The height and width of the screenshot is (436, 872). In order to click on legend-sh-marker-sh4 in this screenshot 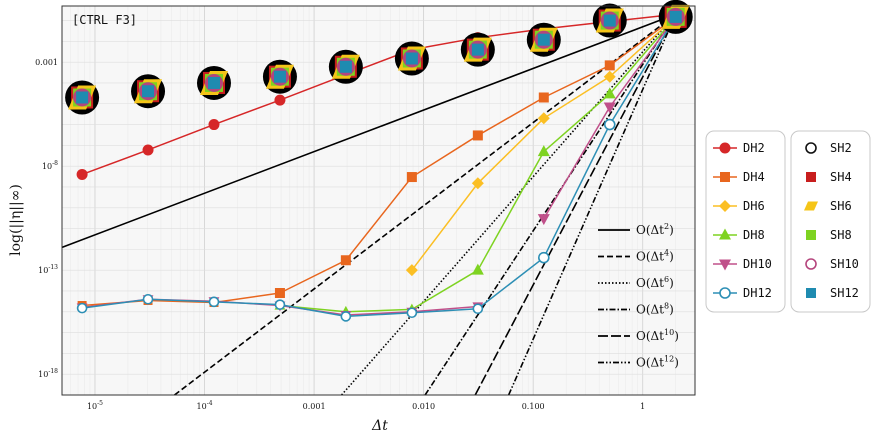, I will do `click(811, 177)`.